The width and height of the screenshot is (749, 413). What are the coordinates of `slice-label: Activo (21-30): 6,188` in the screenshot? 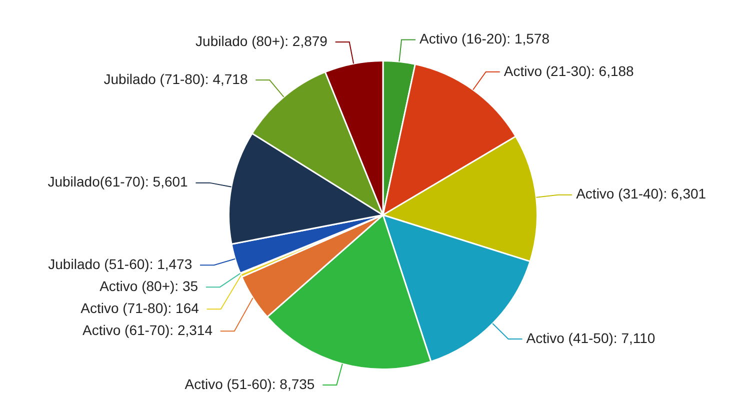 It's located at (569, 70).